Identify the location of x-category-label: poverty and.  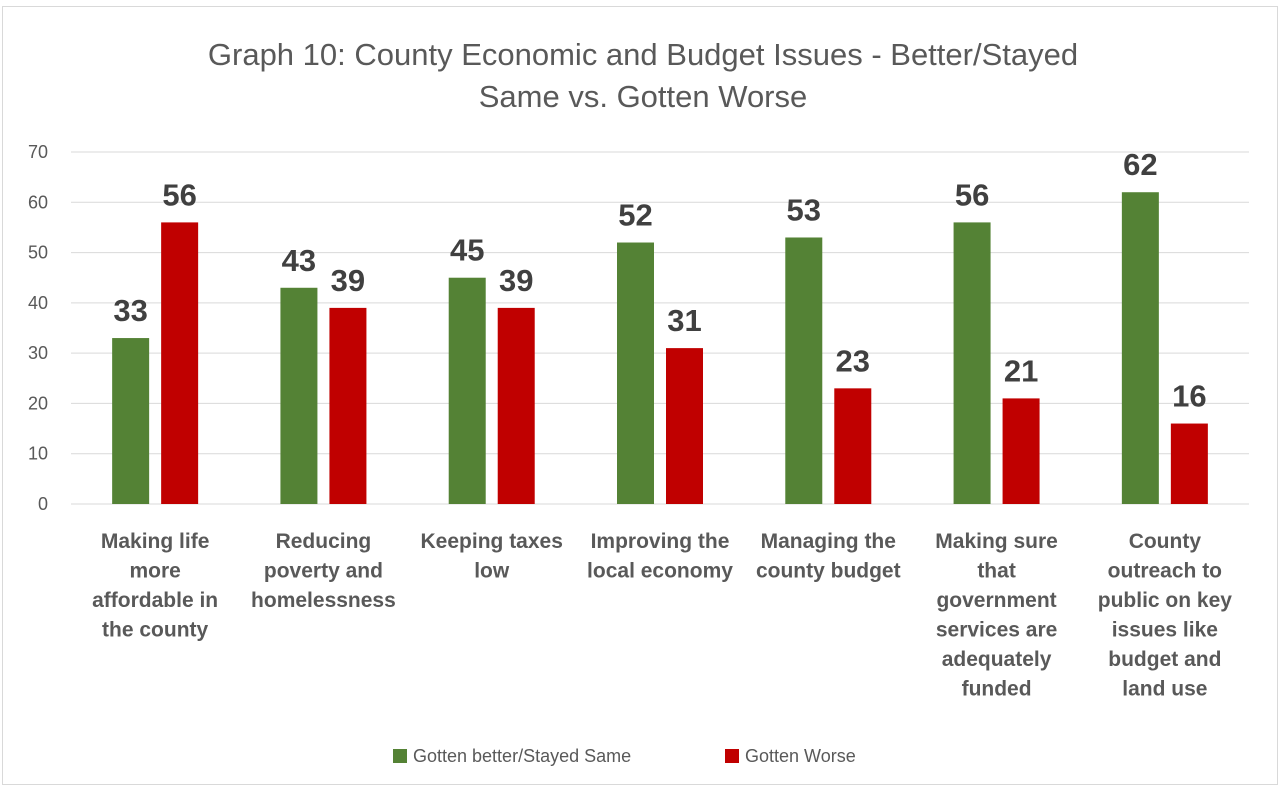
(323, 571).